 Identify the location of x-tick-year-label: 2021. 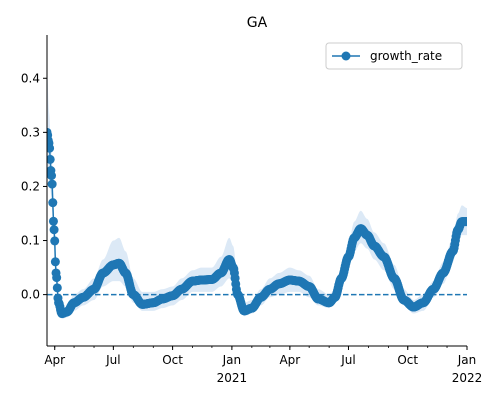
(232, 378).